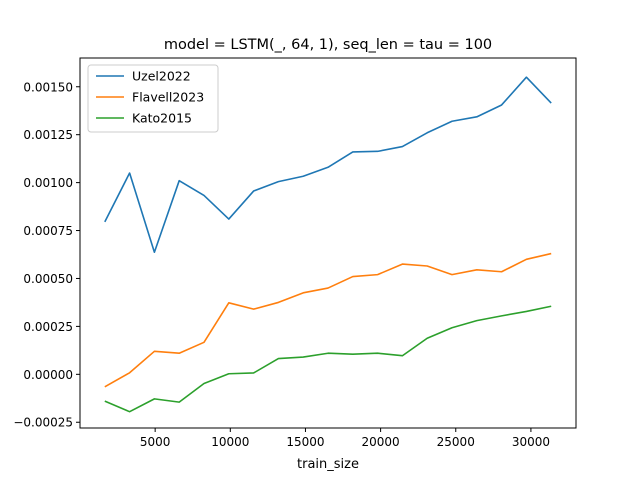 This screenshot has height=480, width=640. Describe the element at coordinates (48, 135) in the screenshot. I see `y-tick-label: 0.00125` at that location.